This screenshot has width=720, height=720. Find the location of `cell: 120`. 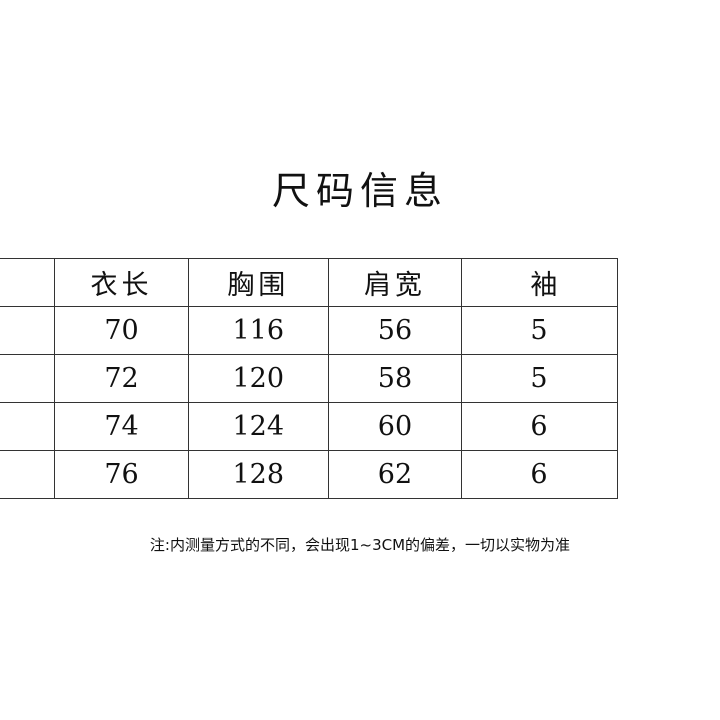

cell: 120 is located at coordinates (258, 378).